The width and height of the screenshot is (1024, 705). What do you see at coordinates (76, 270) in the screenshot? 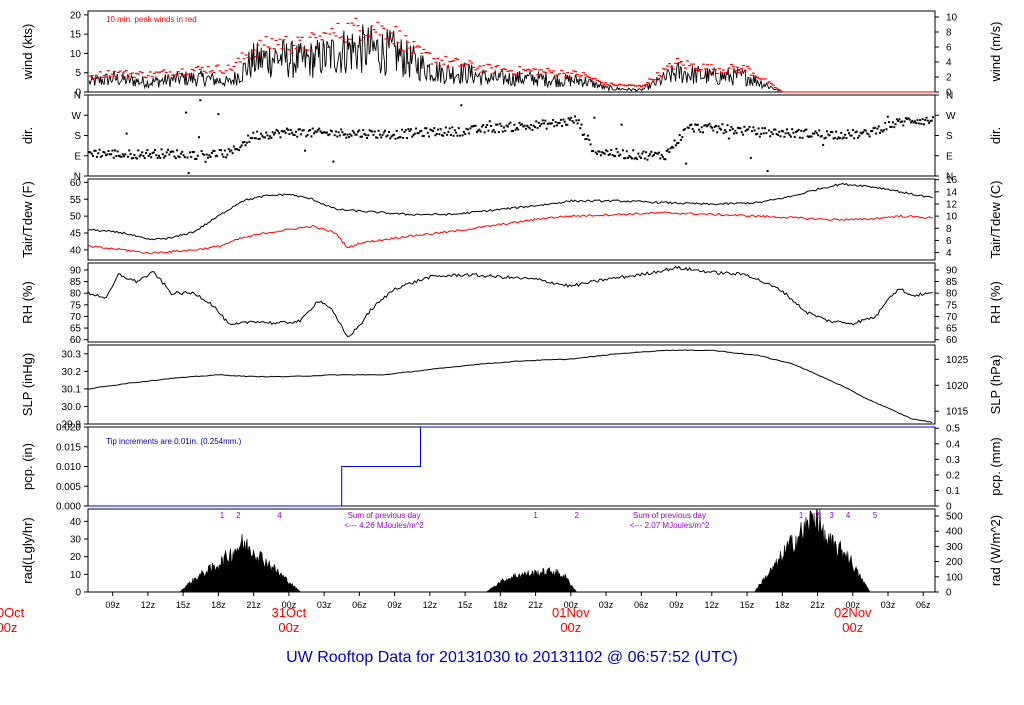
I see `humidity-left-tick-label: 90` at bounding box center [76, 270].